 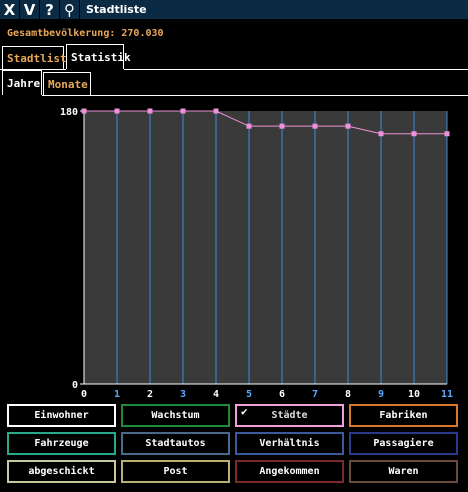 I want to click on pin-icon: ⚲, so click(x=70, y=9).